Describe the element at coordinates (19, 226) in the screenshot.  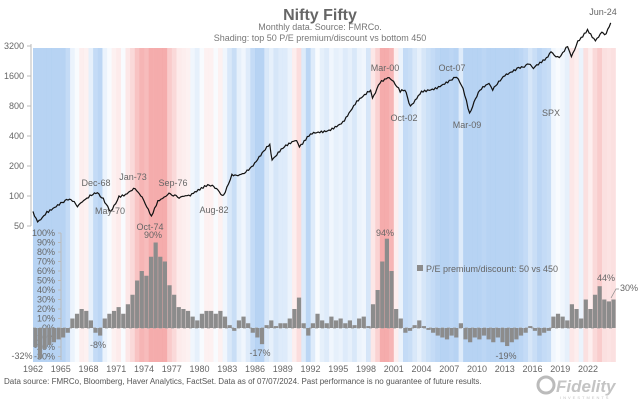
I see `spx-y-tick-label: 50` at that location.